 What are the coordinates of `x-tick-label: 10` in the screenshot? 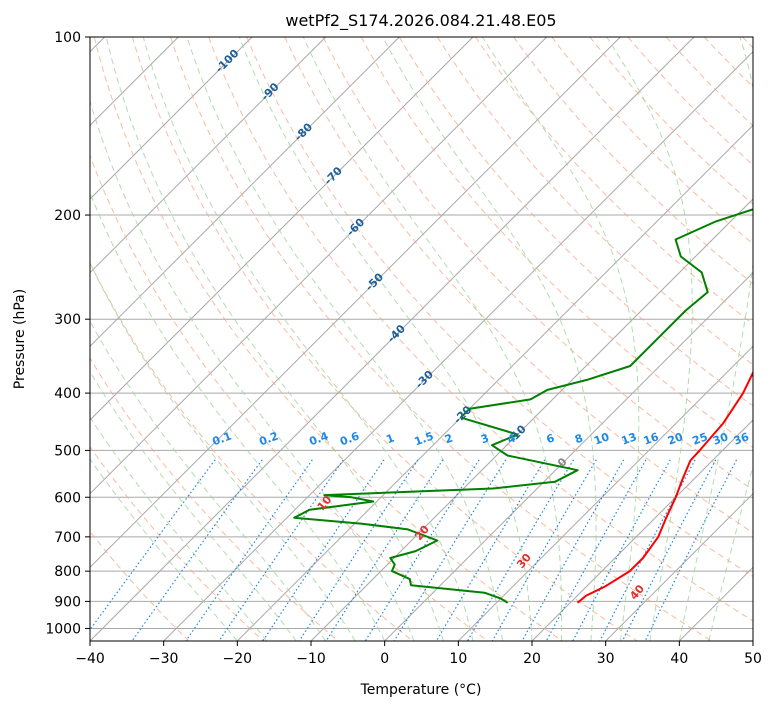 It's located at (458, 659).